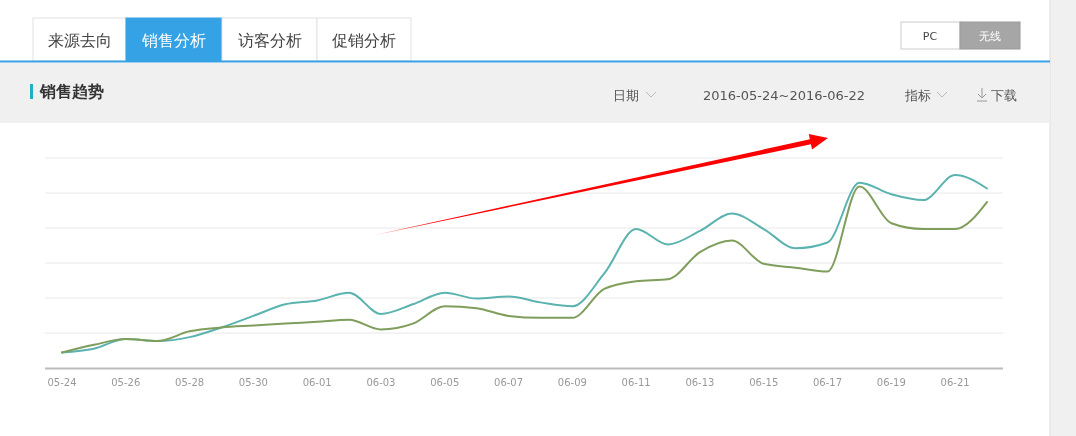 The width and height of the screenshot is (1076, 436). I want to click on chart-title: 销售趋势, so click(71, 91).